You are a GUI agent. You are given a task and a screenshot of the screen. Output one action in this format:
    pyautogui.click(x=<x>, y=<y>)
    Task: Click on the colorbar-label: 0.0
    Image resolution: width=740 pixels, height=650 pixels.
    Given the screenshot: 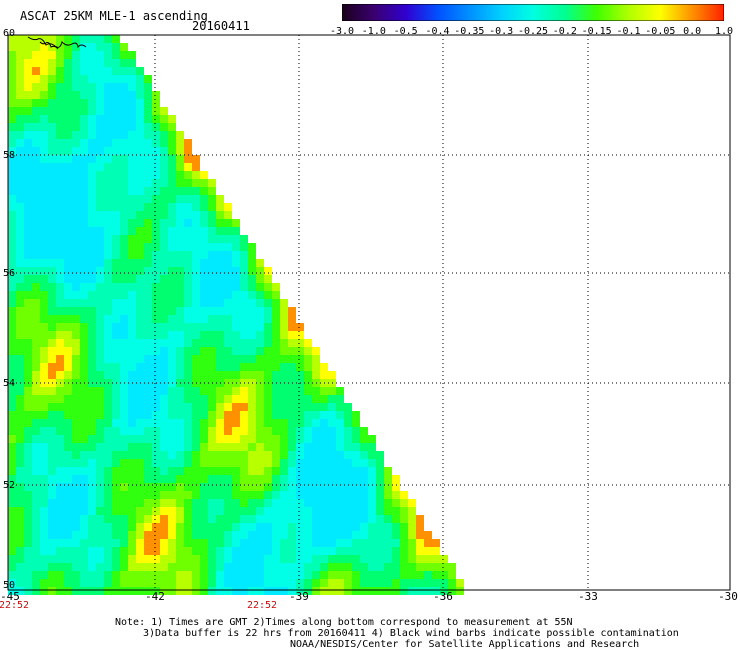 What is the action you would take?
    pyautogui.click(x=692, y=31)
    